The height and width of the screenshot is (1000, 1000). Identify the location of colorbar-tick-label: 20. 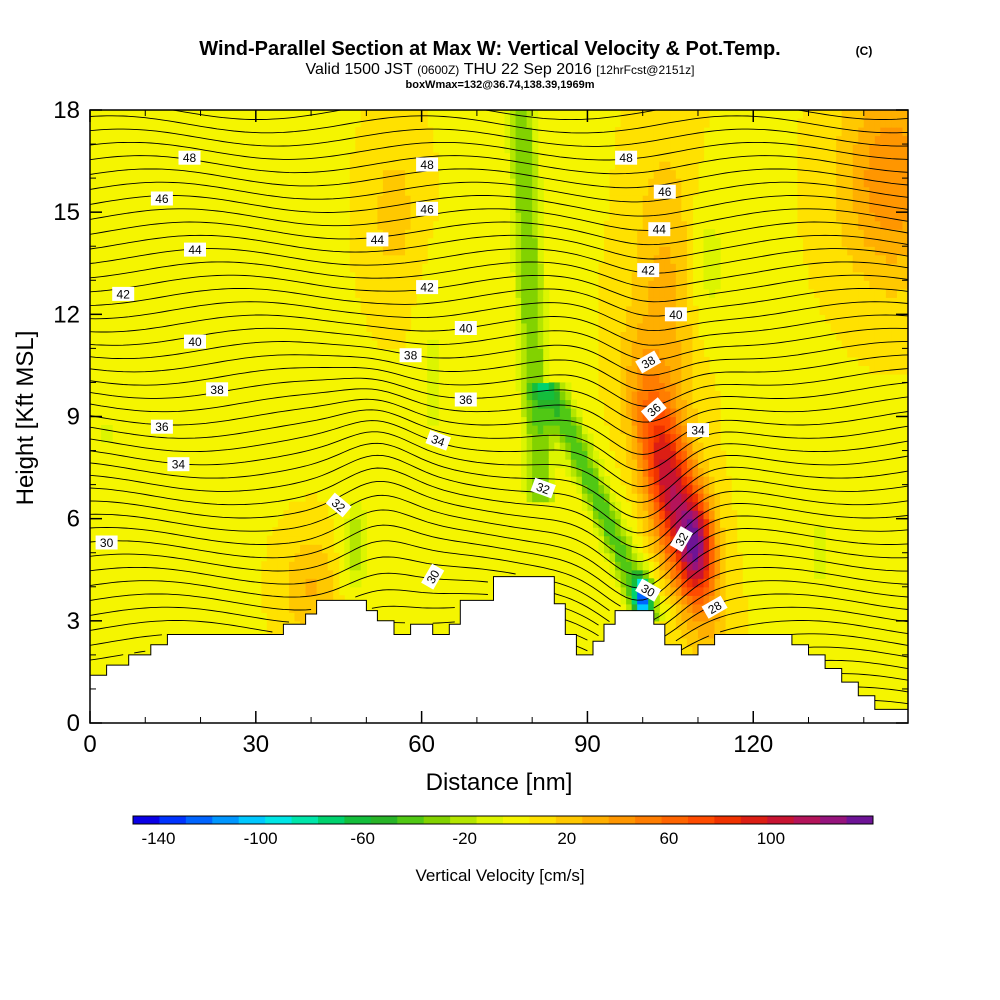
(566, 838).